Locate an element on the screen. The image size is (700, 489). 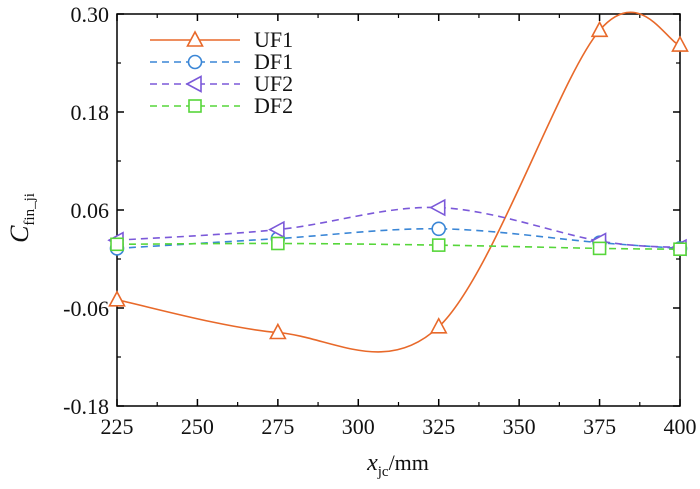
legend-label: DF1 is located at coordinates (273, 61).